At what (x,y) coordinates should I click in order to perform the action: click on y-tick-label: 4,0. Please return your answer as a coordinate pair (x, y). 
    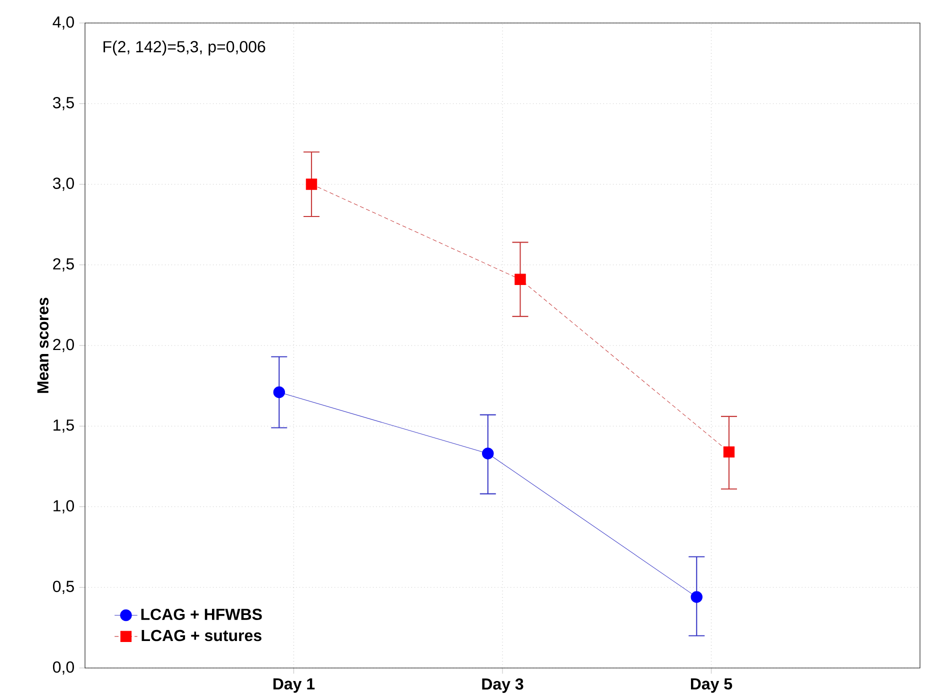
    Looking at the image, I should click on (63, 23).